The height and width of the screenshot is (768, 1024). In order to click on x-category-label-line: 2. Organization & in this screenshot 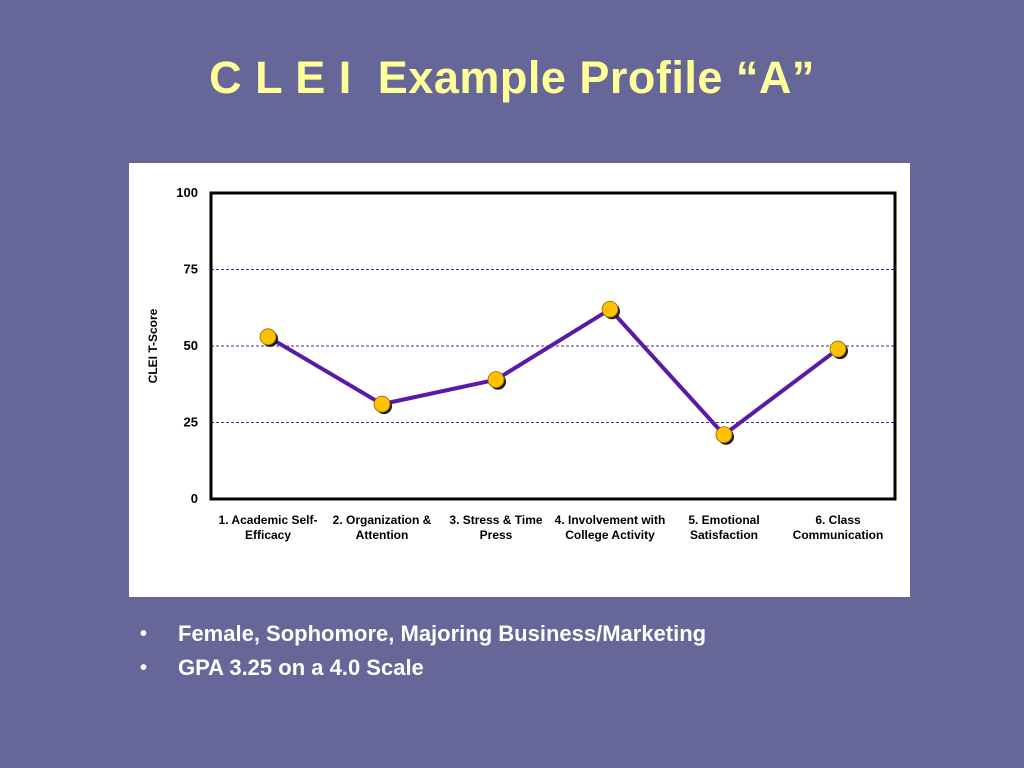, I will do `click(382, 520)`.